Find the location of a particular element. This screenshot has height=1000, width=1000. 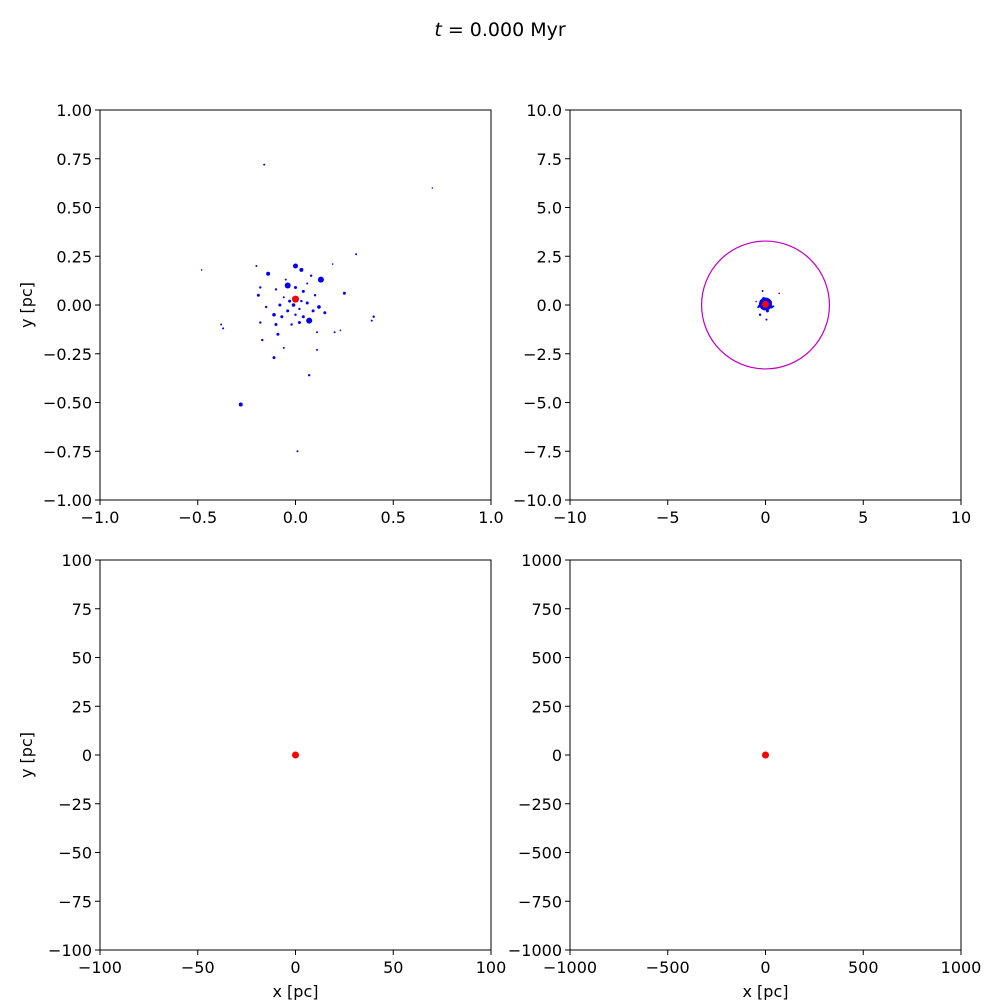

x-tick-label: −0.5 is located at coordinates (197, 517).